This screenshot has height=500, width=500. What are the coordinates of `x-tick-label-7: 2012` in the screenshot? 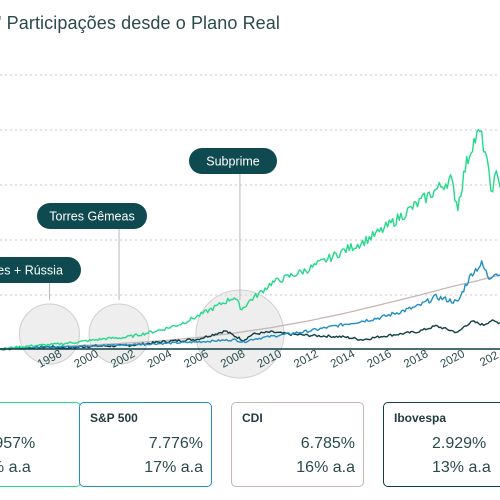 It's located at (306, 359).